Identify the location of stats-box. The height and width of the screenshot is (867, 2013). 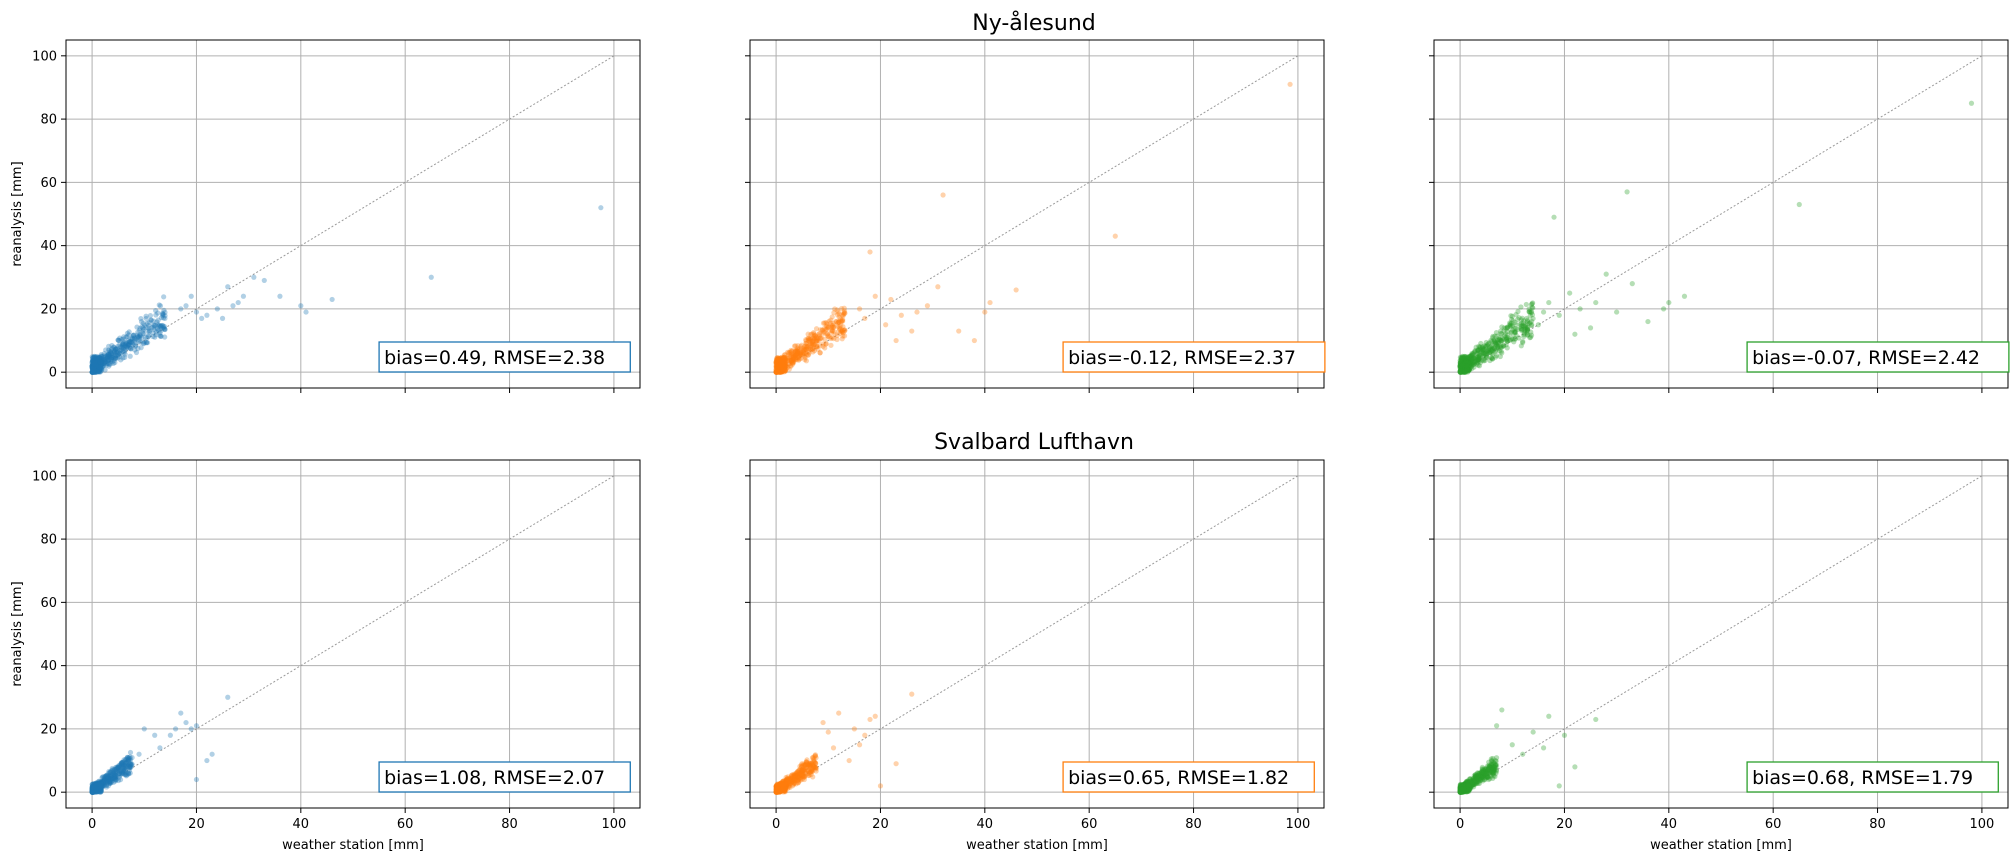
(504, 357).